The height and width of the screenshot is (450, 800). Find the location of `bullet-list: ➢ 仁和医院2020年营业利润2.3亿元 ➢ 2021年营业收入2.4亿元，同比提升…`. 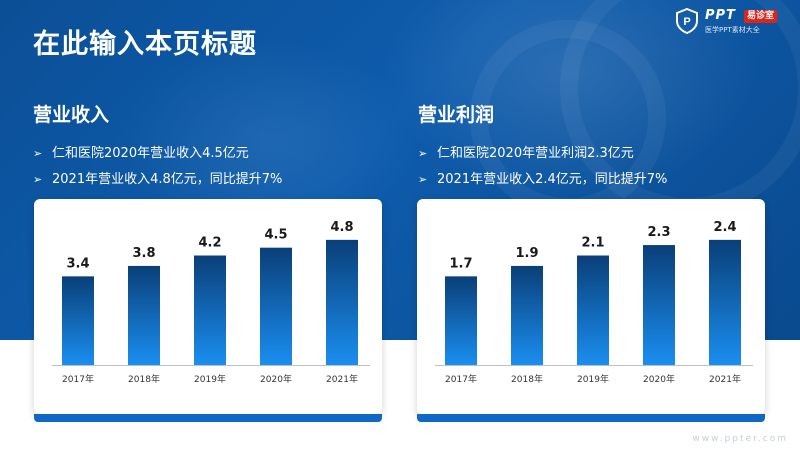

bullet-list: ➢ 仁和医院2020年营业利润2.3亿元 ➢ 2021年营业收入2.4亿元，同比提升… is located at coordinates (598, 167).